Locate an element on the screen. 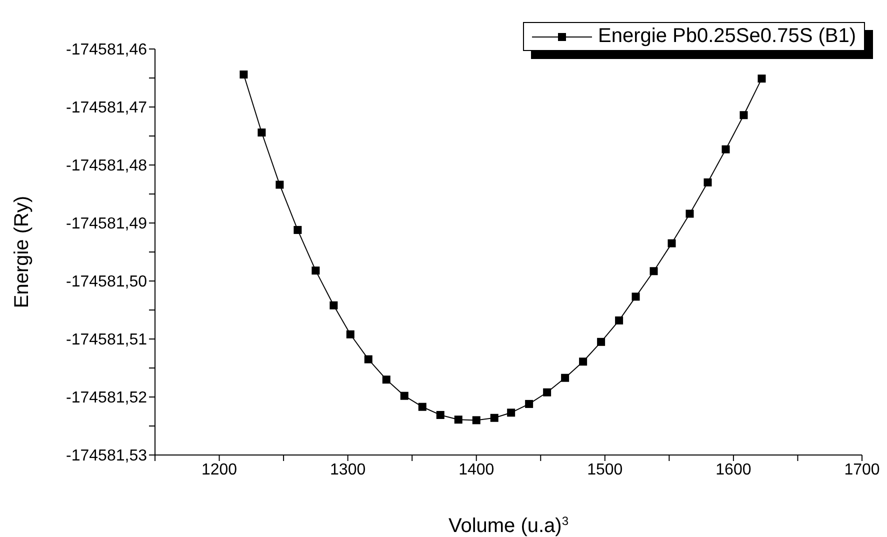  y-tick-label: -174581,52 is located at coordinates (107, 398).